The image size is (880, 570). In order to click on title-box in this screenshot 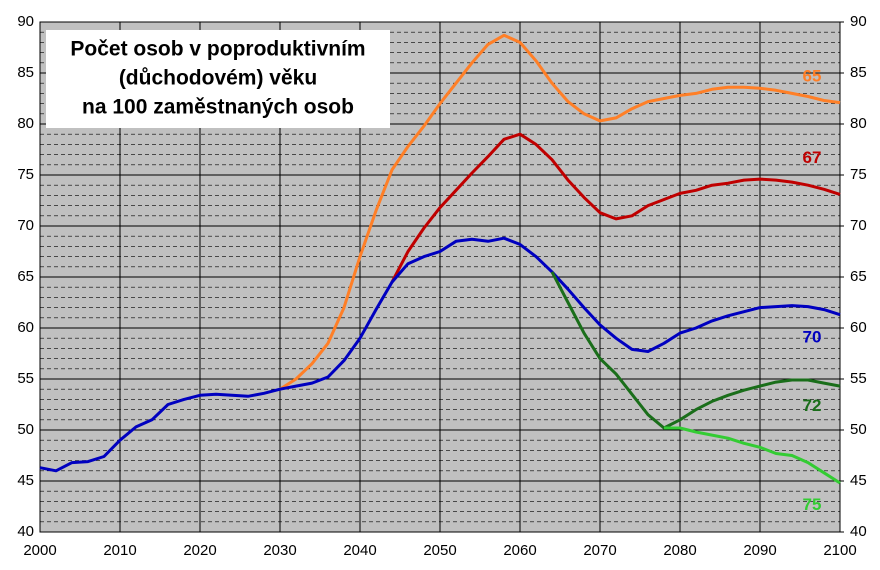, I will do `click(218, 79)`.